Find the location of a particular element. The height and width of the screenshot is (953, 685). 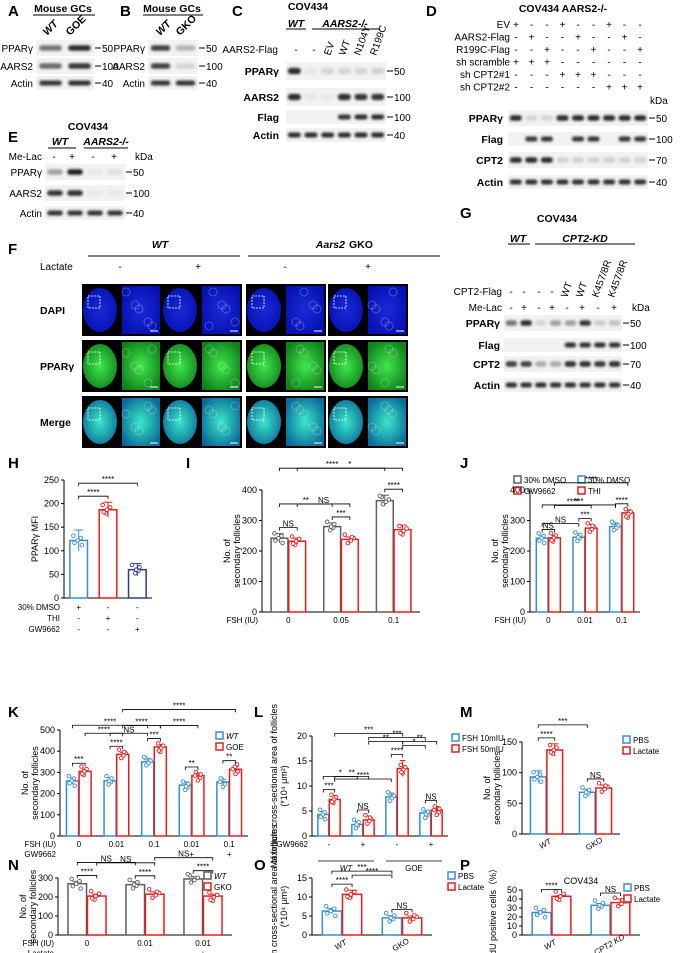

legend-label: GOE is located at coordinates (235, 747).